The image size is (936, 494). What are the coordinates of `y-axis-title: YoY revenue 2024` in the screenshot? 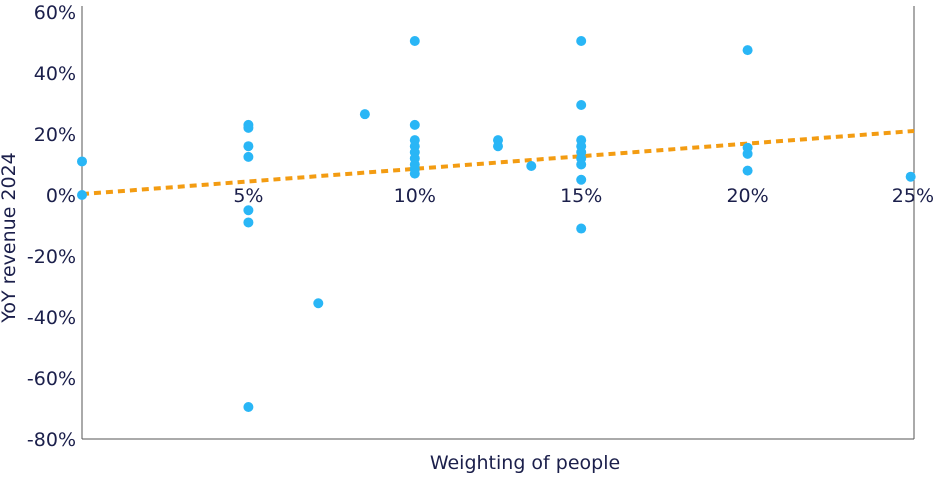 It's located at (10, 238).